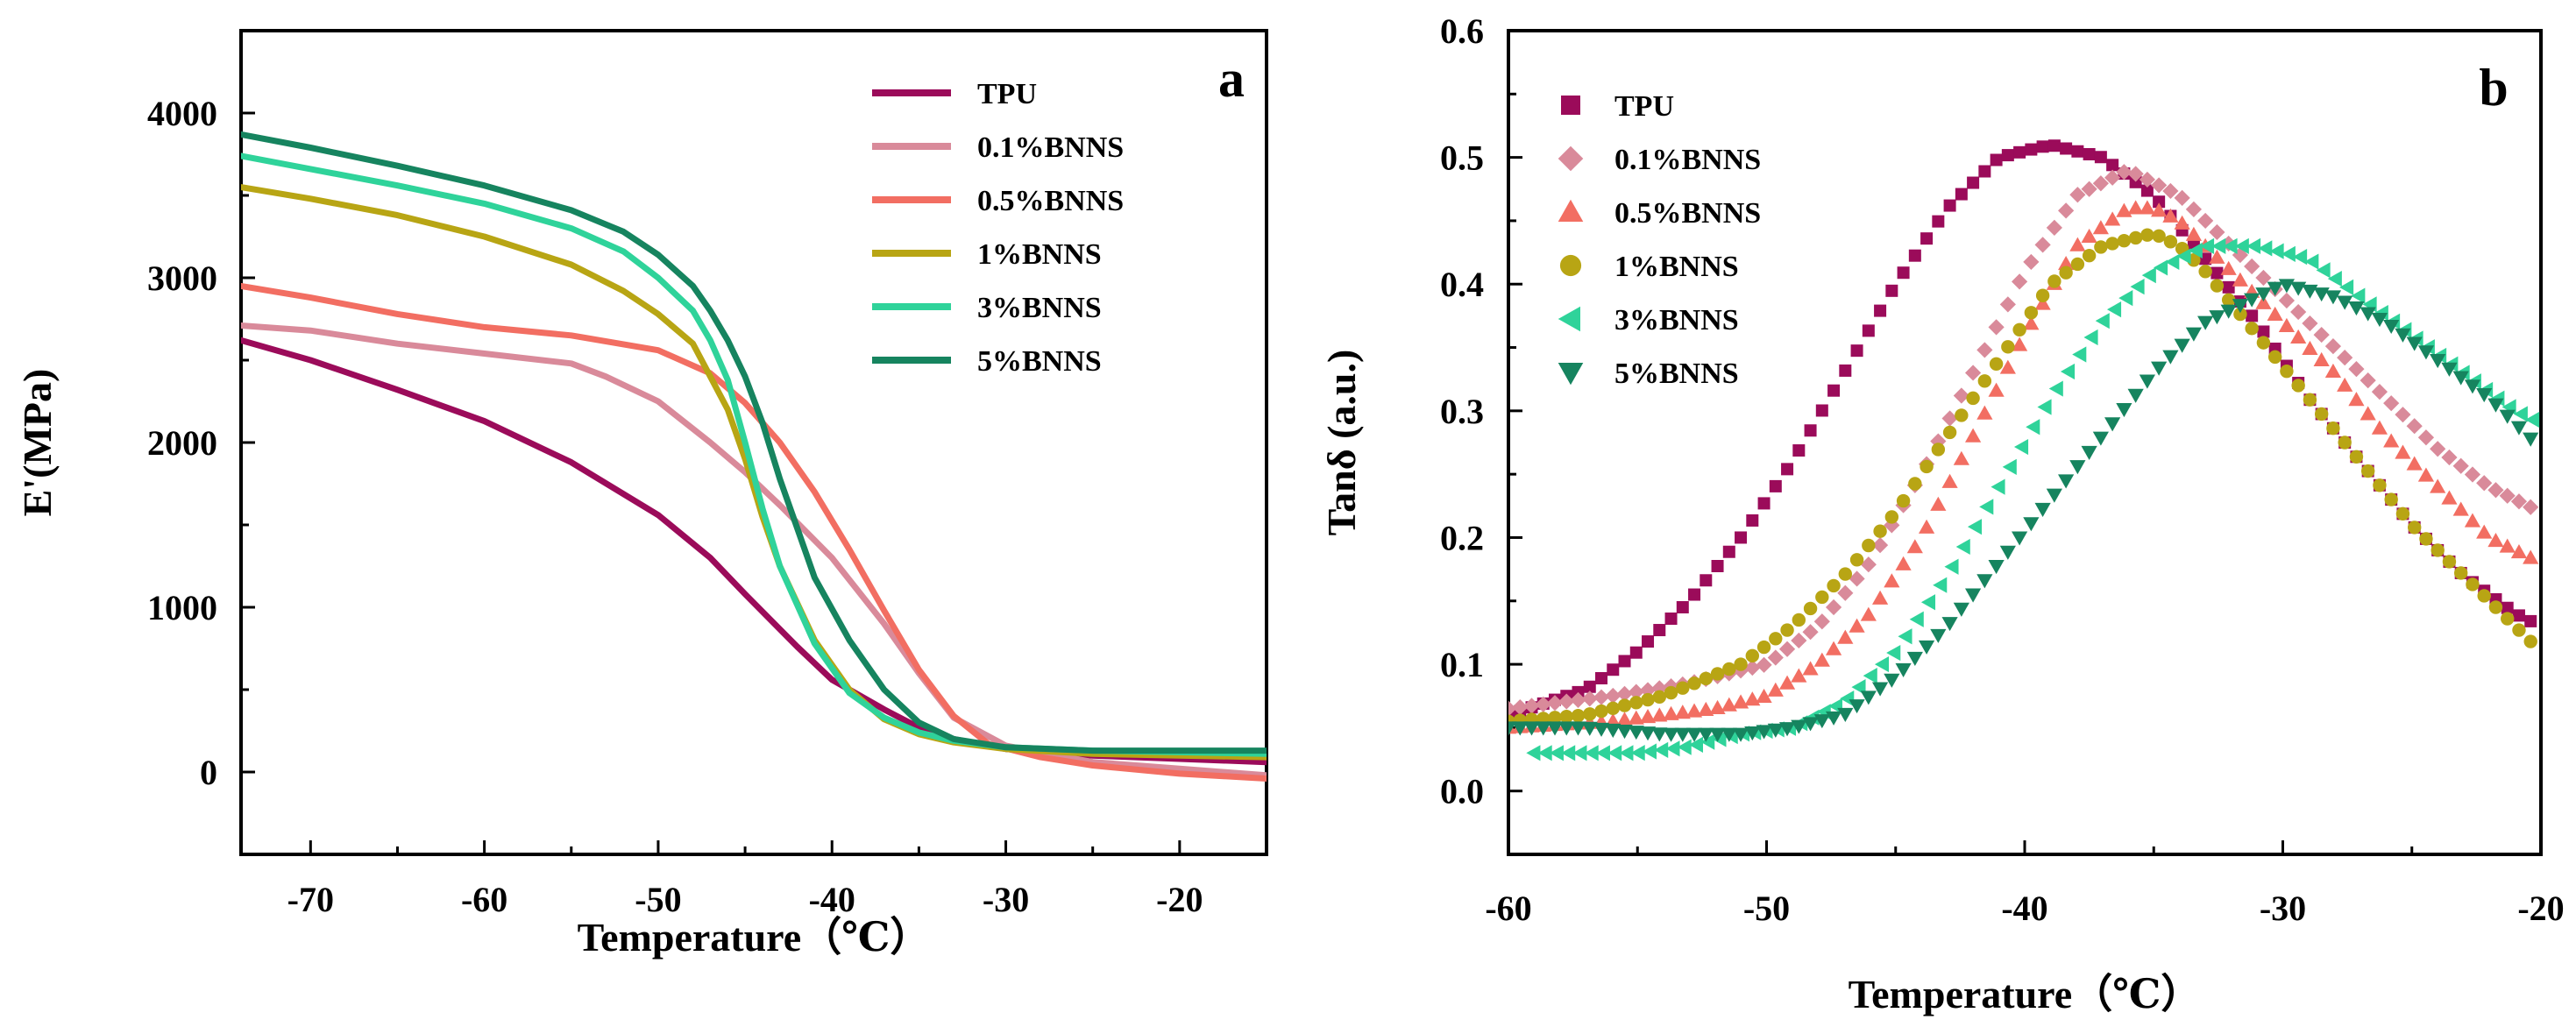 The width and height of the screenshot is (2576, 1027). I want to click on x-tick-label: -30, so click(1006, 900).